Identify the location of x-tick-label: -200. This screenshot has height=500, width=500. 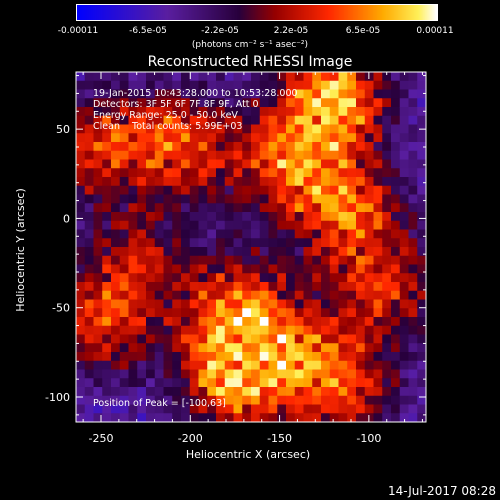
(190, 438).